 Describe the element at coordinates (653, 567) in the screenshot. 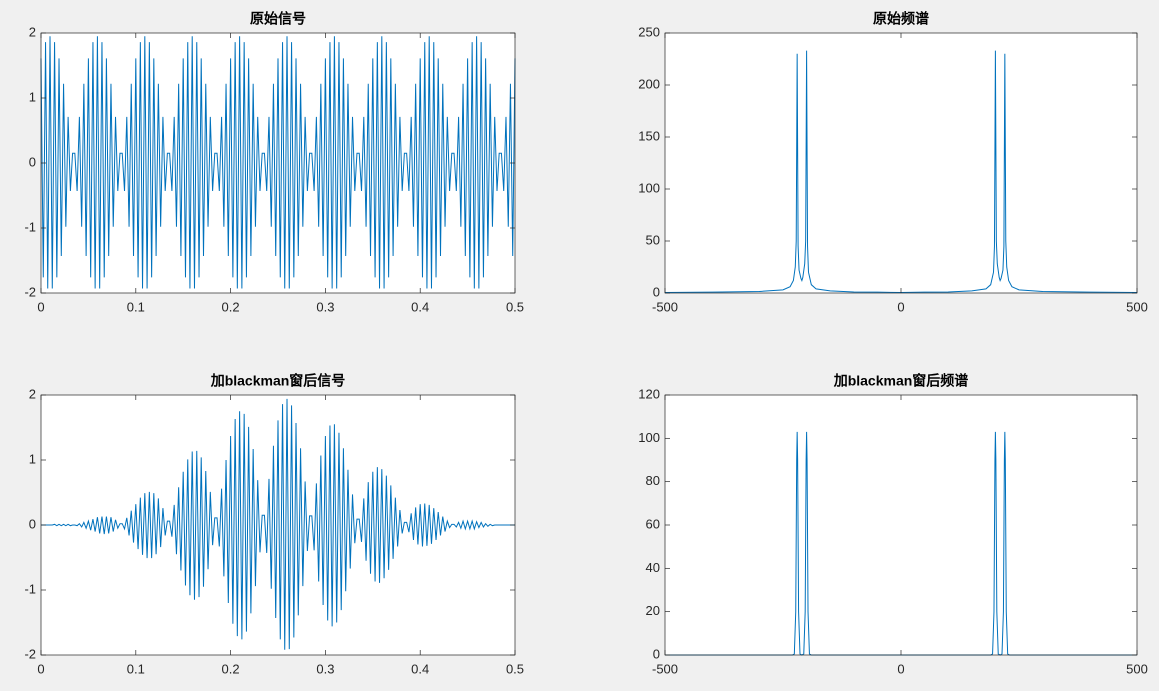

I see `y-tick-label: 40` at that location.